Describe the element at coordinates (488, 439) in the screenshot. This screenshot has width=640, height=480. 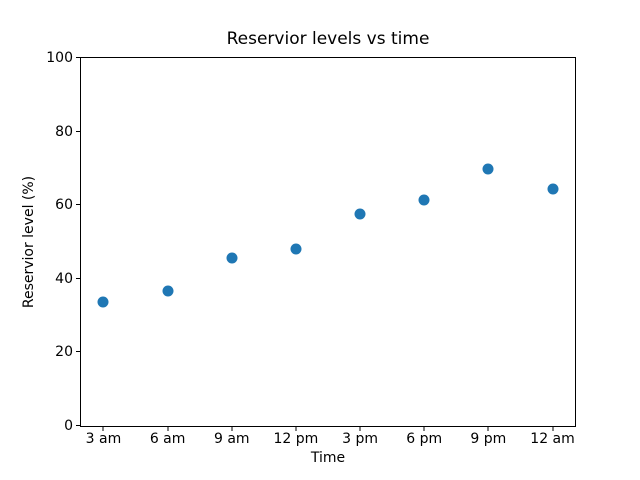
I see `x-tick-label: 9 pm` at that location.